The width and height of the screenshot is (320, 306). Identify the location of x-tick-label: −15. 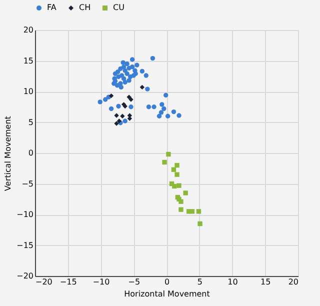
(68, 282).